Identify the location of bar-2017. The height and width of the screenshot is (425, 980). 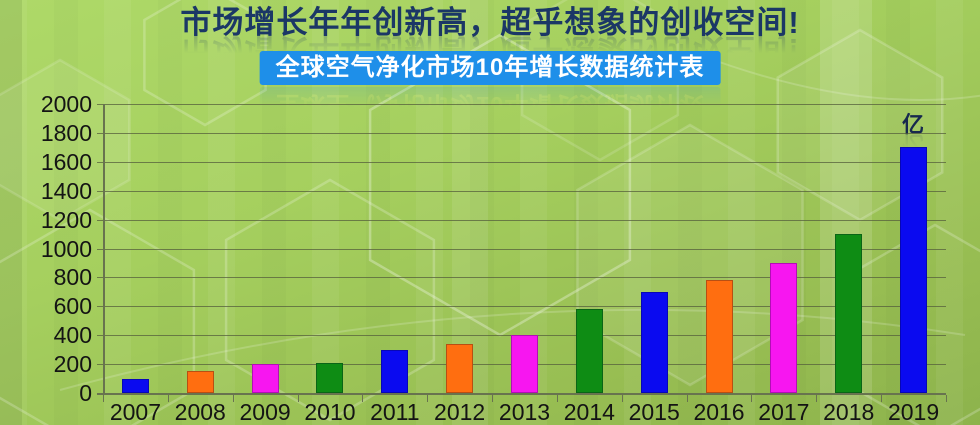
(784, 328).